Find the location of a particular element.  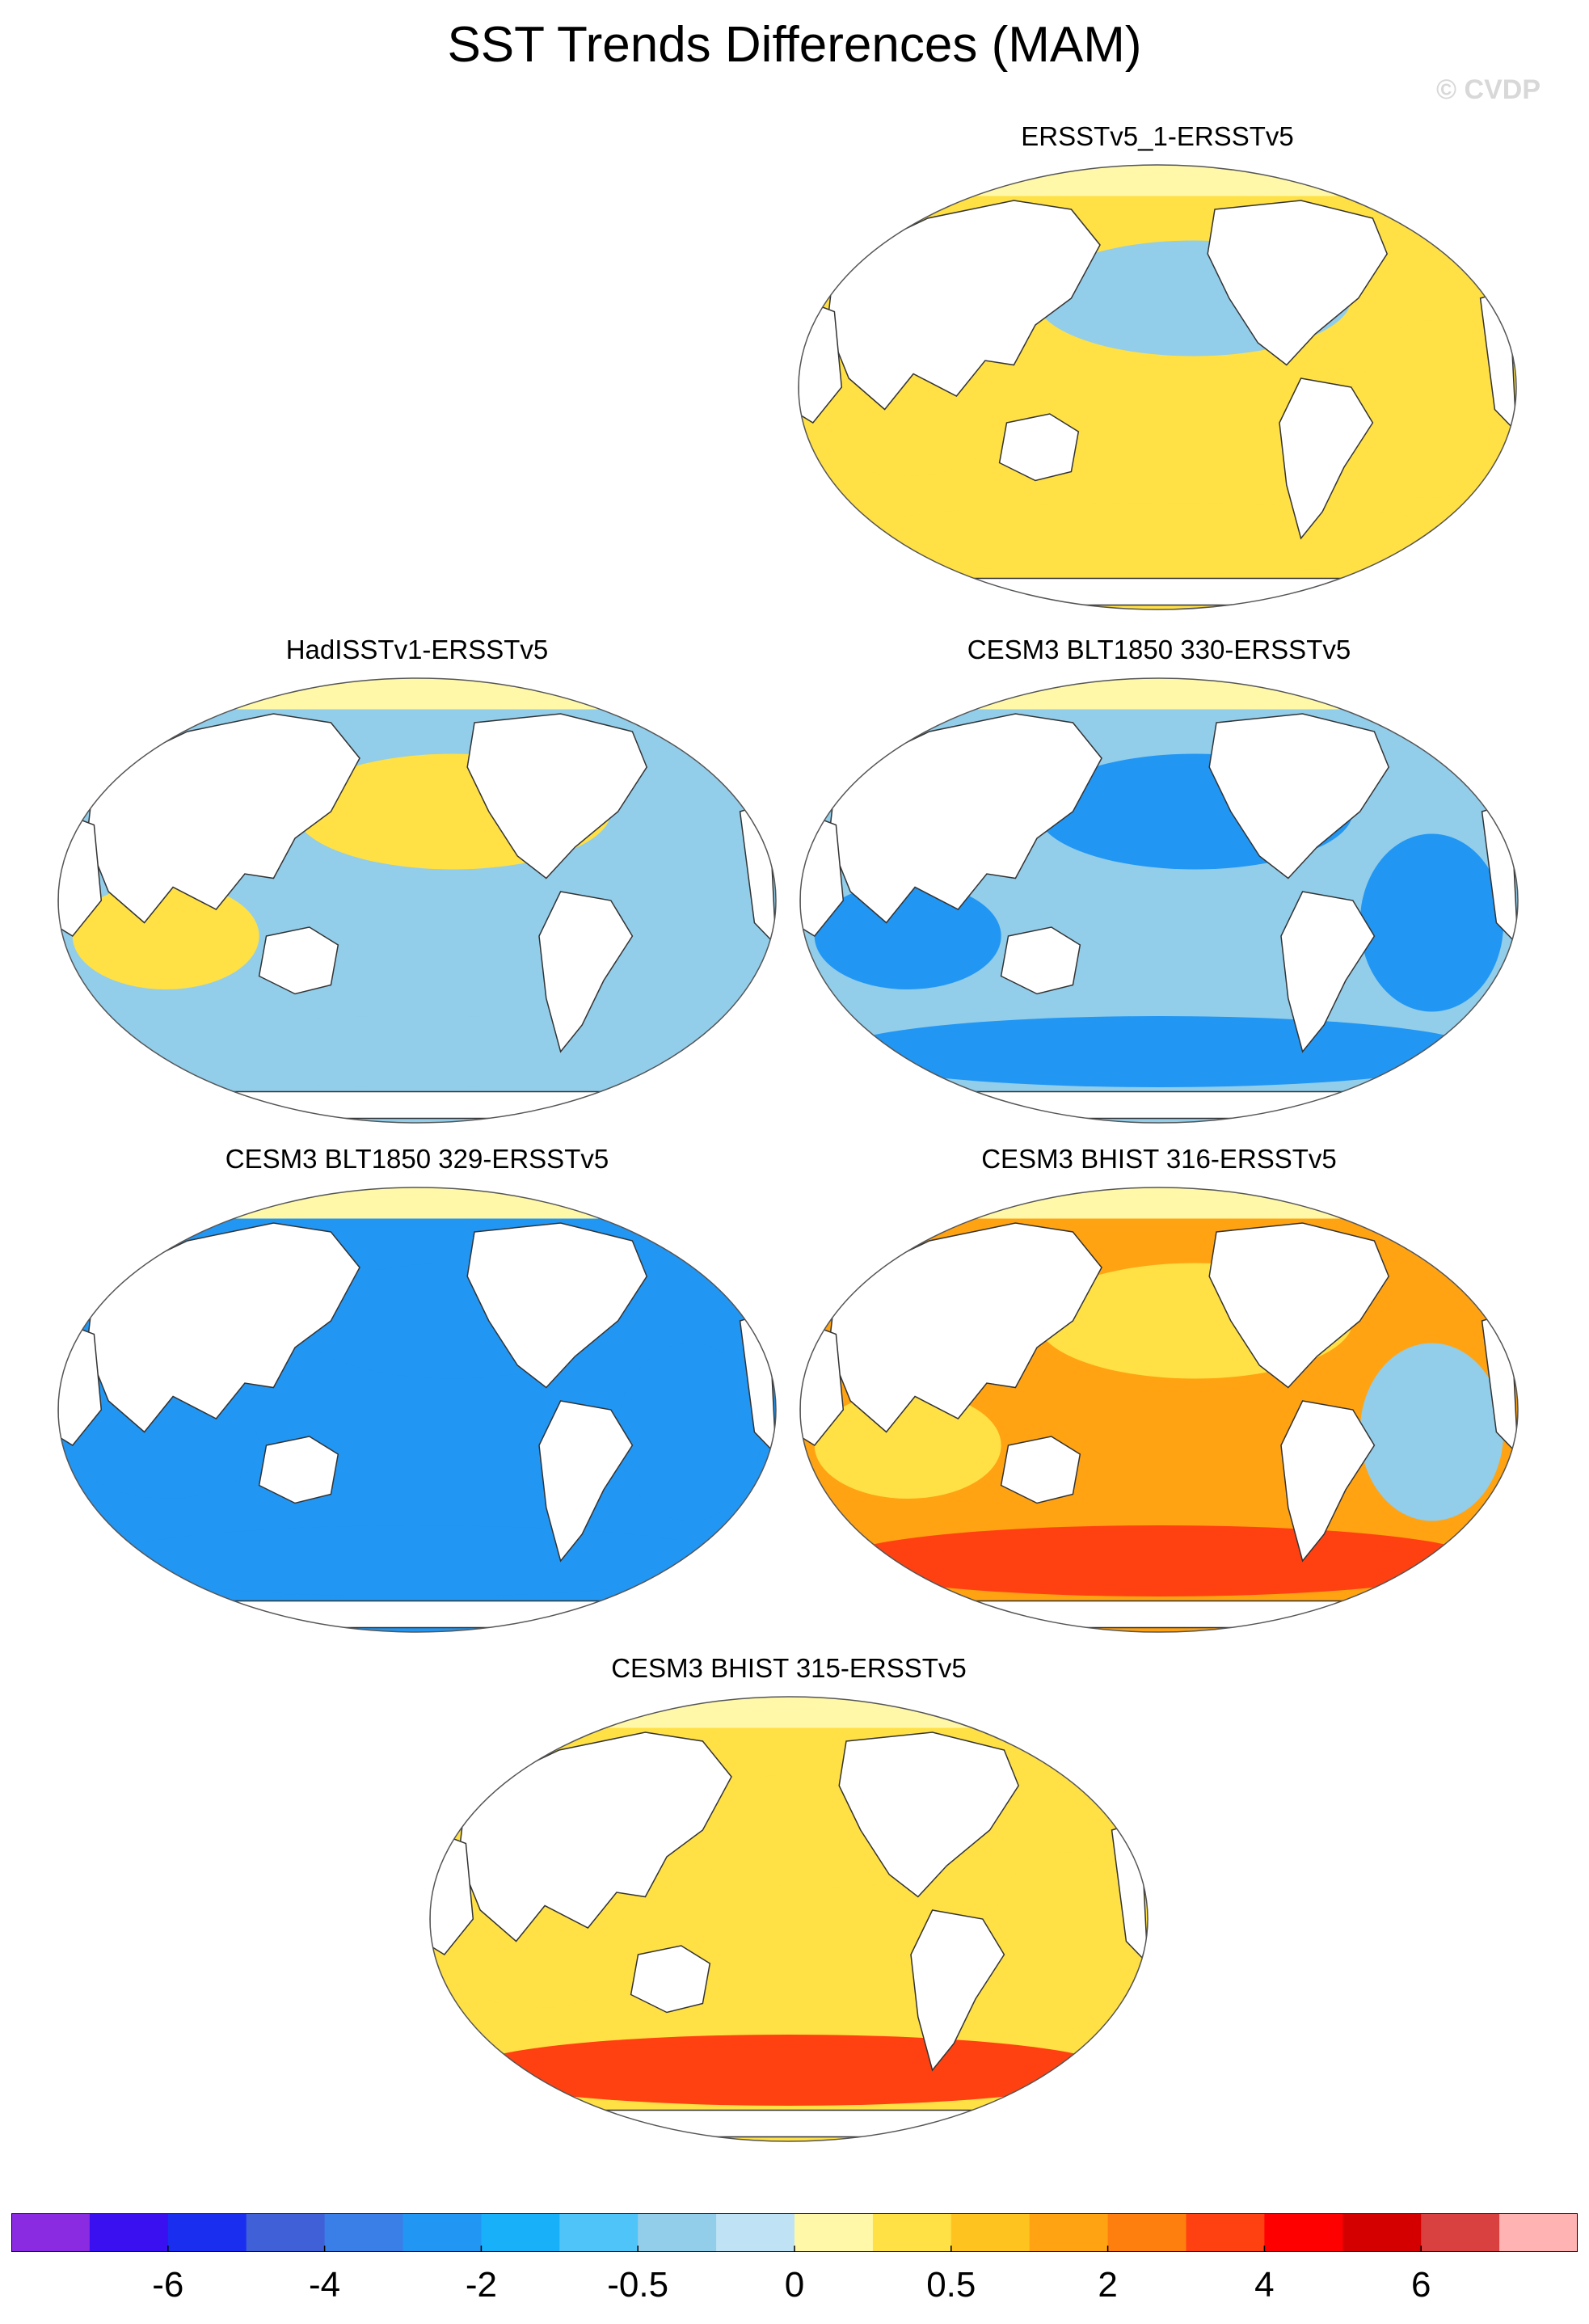

colorbar-tick-label: -6 is located at coordinates (168, 2285).